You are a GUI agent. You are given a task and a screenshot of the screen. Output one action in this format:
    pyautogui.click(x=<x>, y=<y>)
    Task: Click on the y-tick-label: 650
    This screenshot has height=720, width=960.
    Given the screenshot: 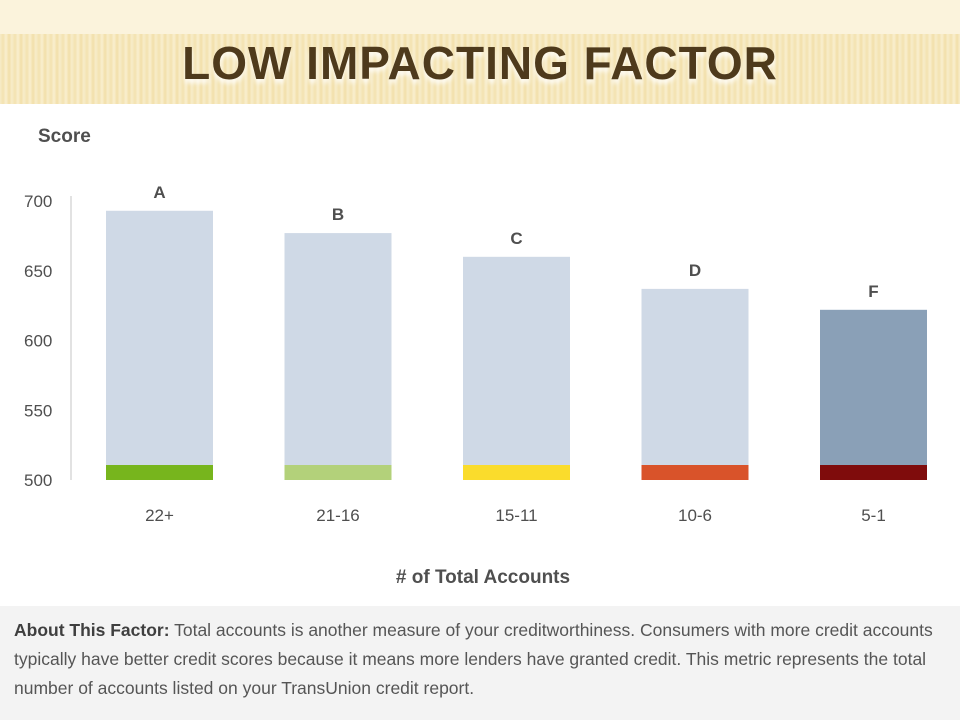 What is the action you would take?
    pyautogui.click(x=38, y=271)
    